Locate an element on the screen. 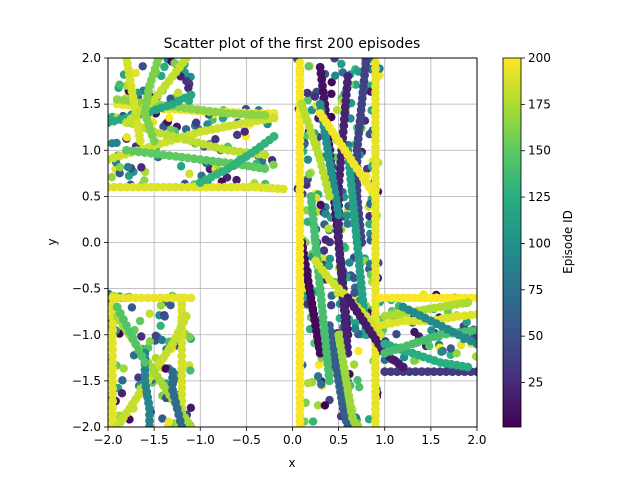  colorbar-ticks: 25 50 75 100 125 150 175 200 is located at coordinates (536, 220).